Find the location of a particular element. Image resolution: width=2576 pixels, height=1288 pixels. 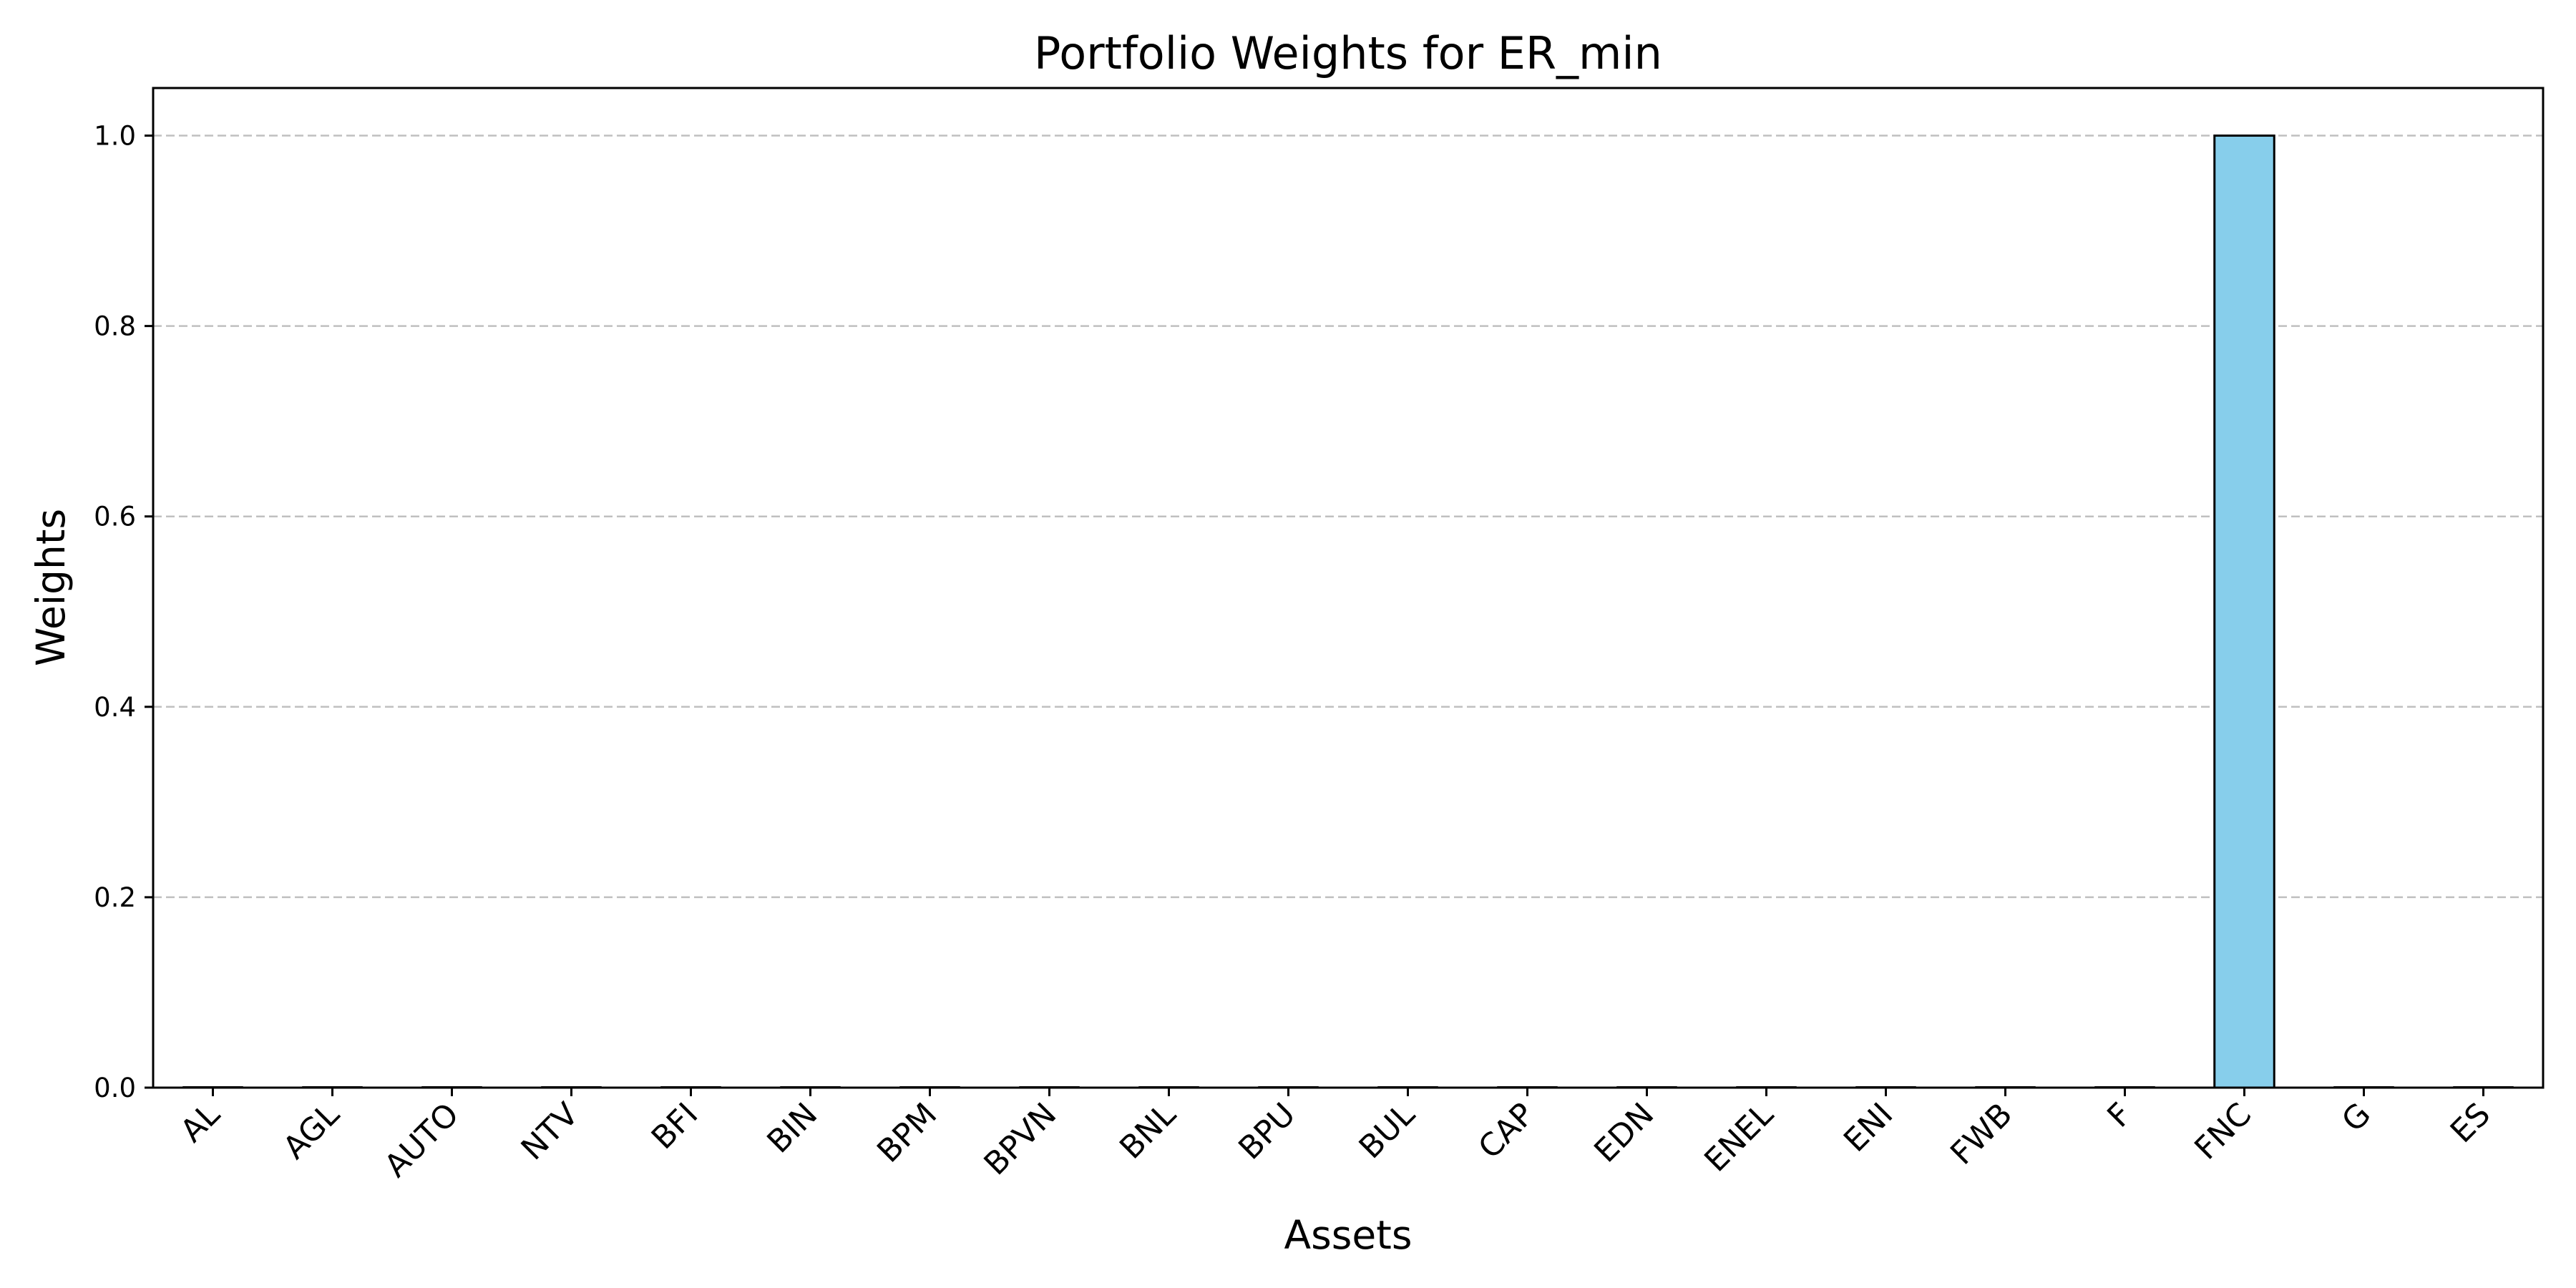

x-tick-label: F is located at coordinates (2119, 1115).